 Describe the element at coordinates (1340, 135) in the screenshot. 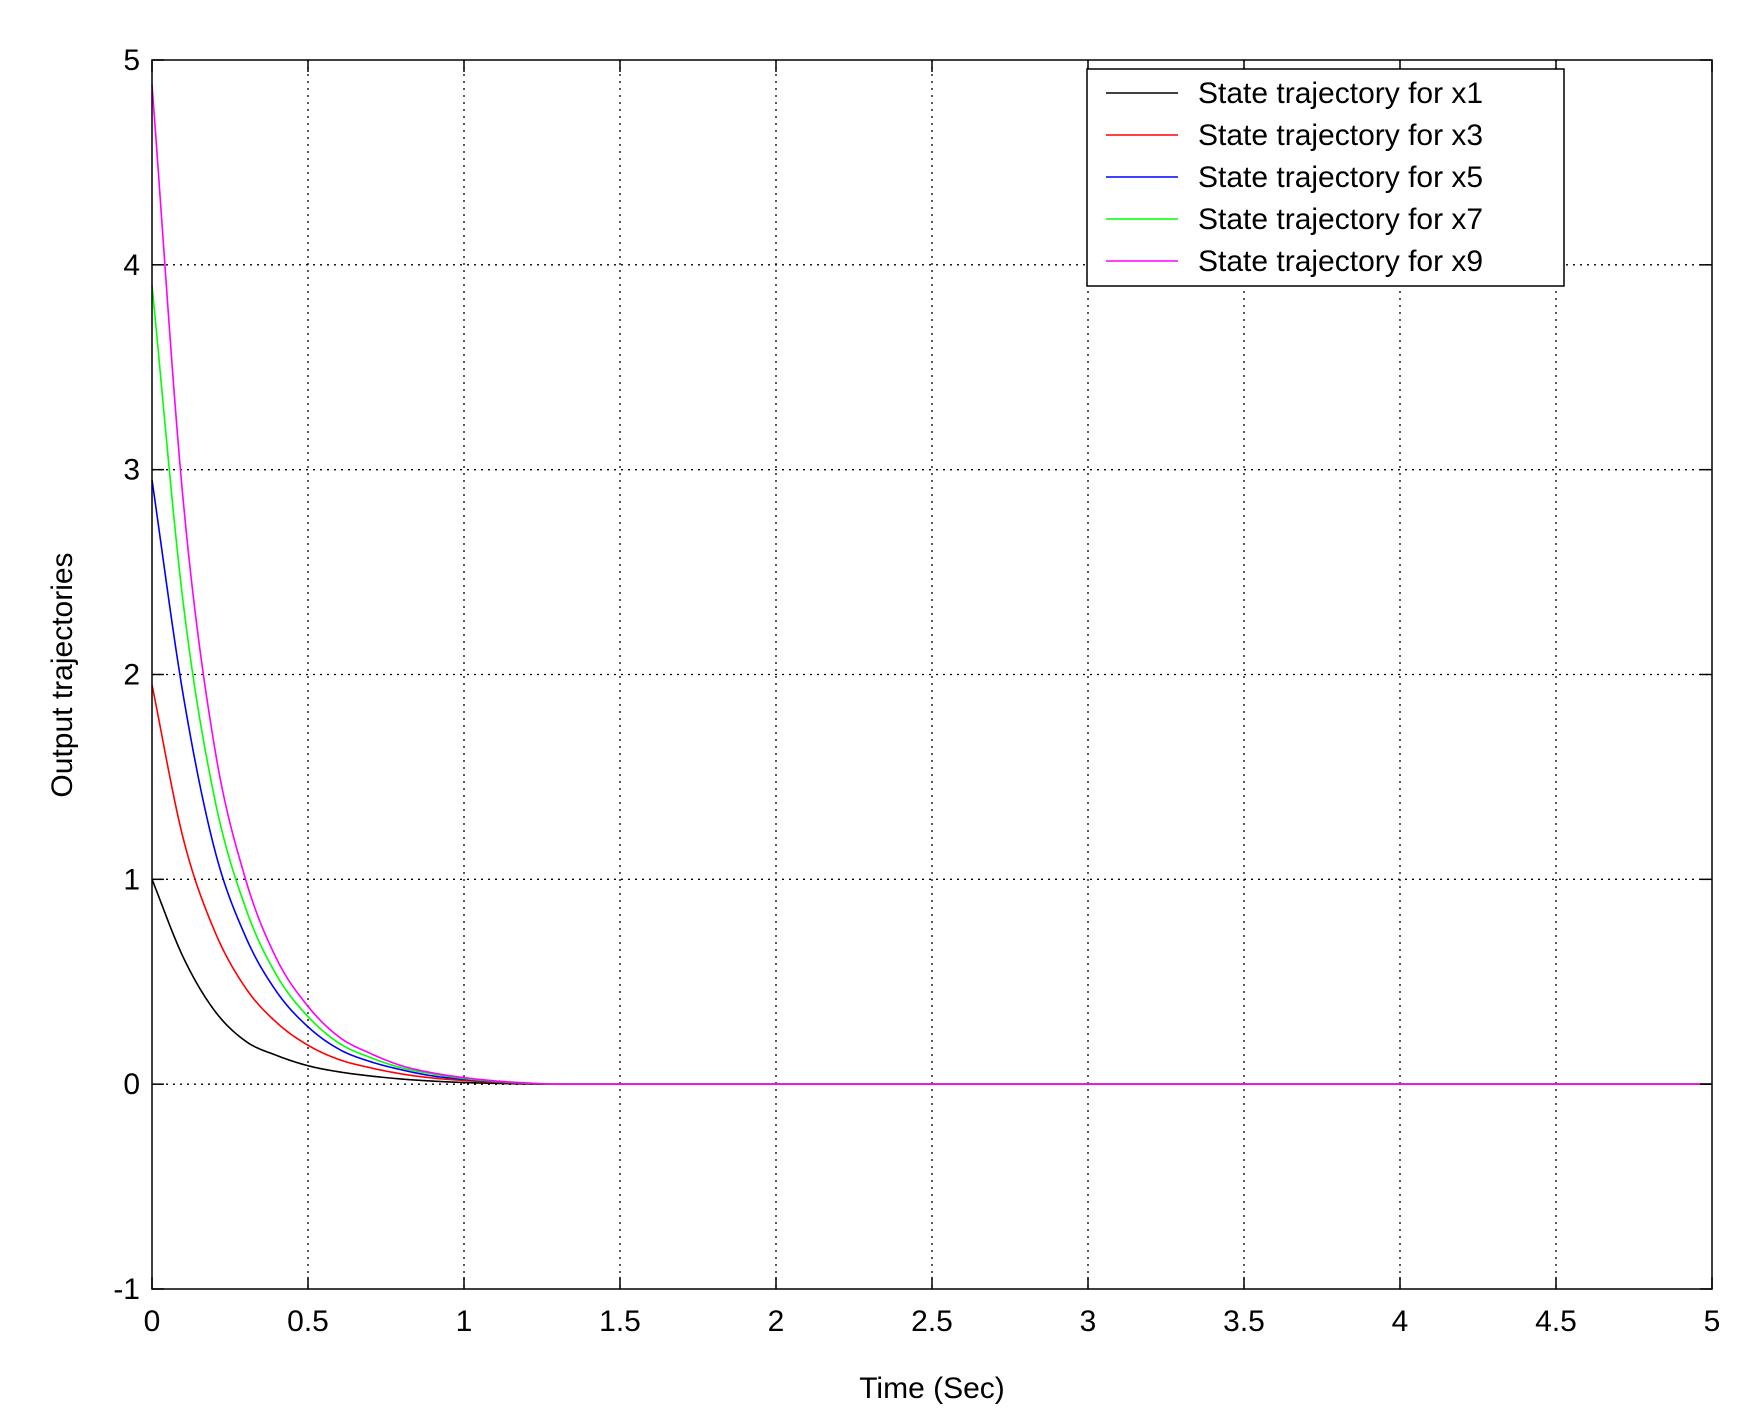

I see `legend-label-2: State trajectory for x3` at that location.